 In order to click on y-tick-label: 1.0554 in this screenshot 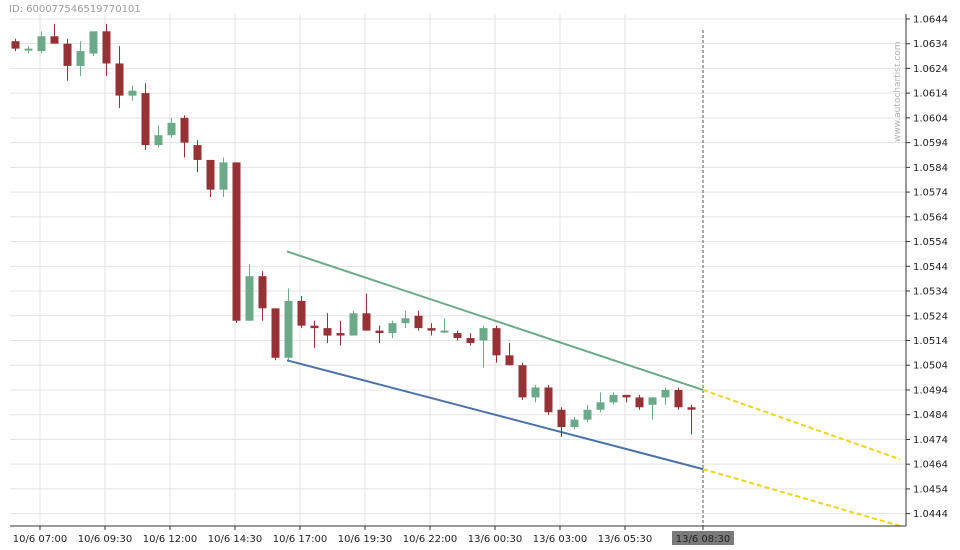, I will do `click(930, 242)`.